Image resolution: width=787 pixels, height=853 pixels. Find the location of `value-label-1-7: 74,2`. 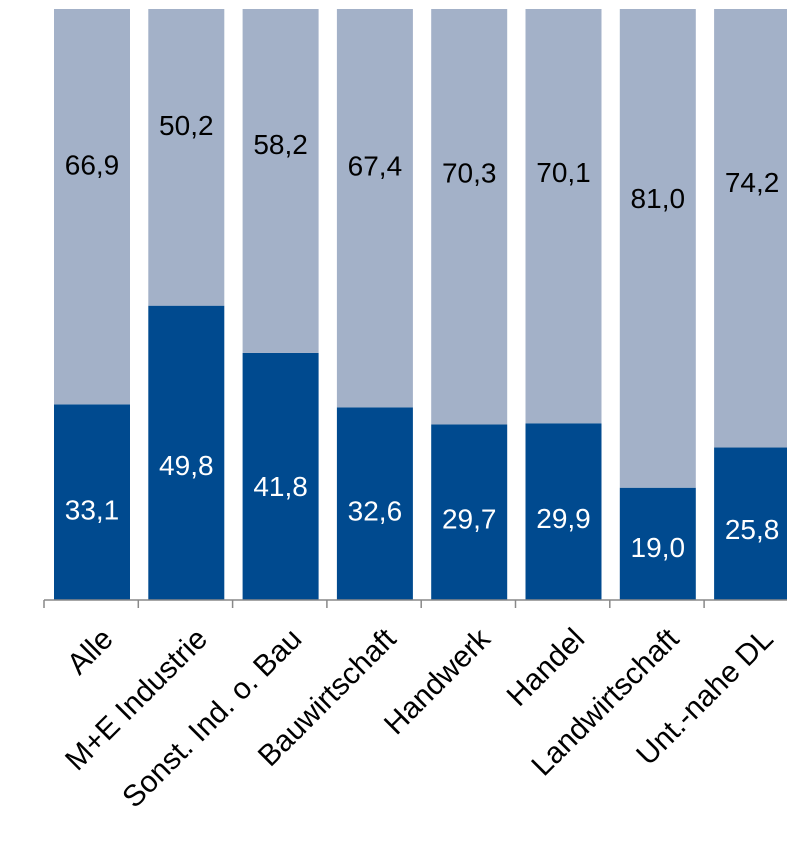

value-label-1-7: 74,2 is located at coordinates (752, 182).